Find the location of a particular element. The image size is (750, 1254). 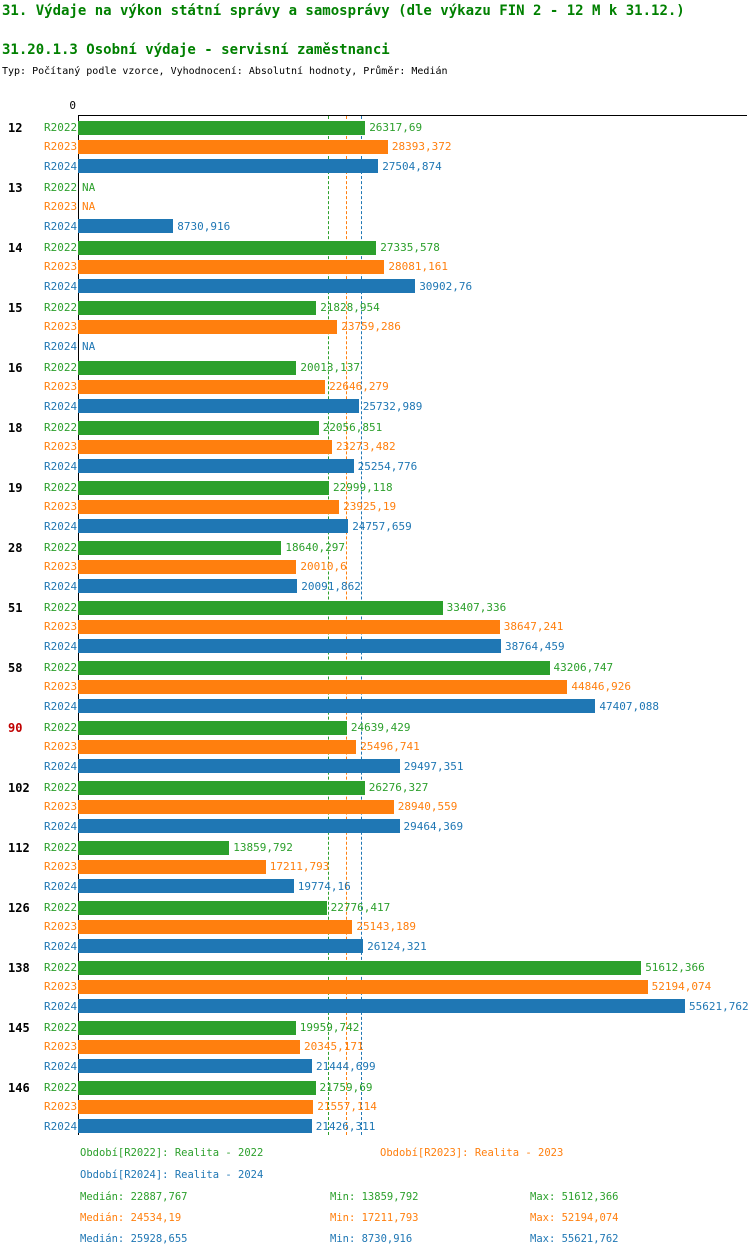

bar-zone: 47407,088 is located at coordinates (414, 706).